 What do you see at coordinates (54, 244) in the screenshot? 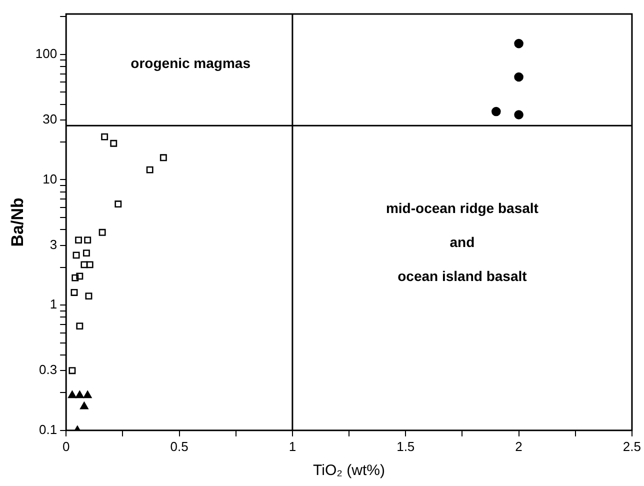
I see `y-tick-label: 3` at bounding box center [54, 244].